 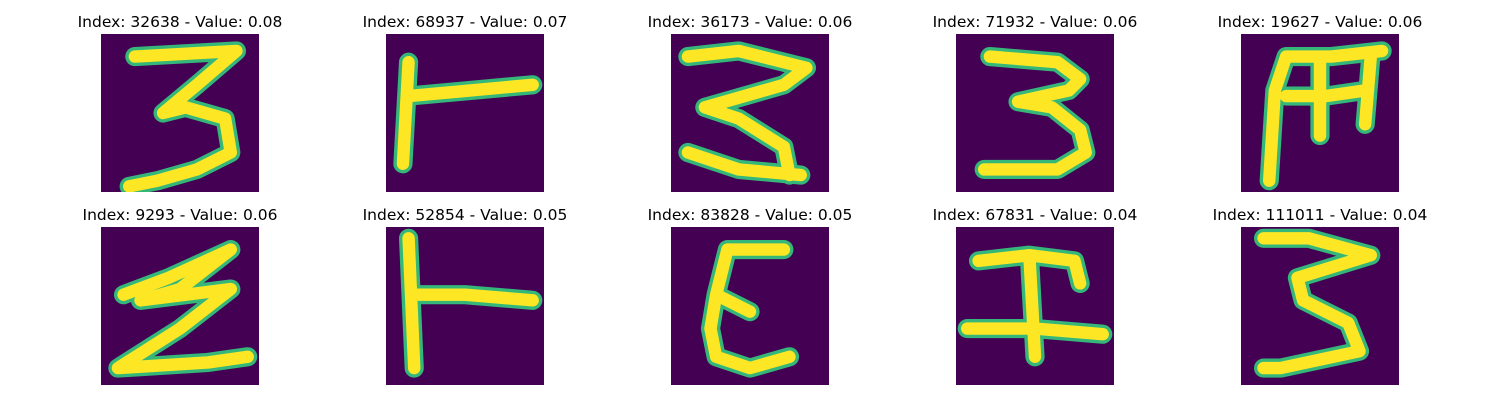 I want to click on image-panel: Index: 83828 - Value: 0.05, so click(x=750, y=300).